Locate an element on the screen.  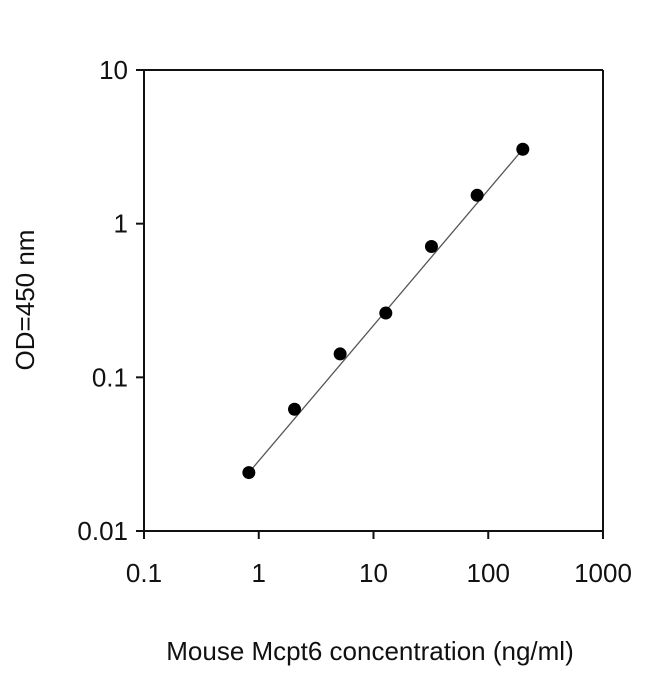
x-axis-ticks: 0.1 1 10 100 1000 is located at coordinates (379, 559).